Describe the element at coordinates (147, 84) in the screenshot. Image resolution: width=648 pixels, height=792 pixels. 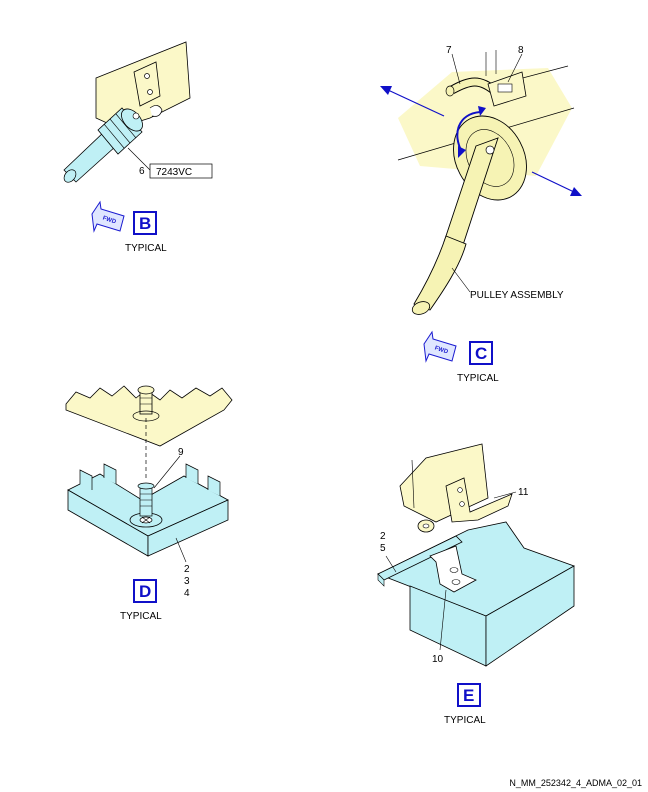
I see `view-b-bracket` at that location.